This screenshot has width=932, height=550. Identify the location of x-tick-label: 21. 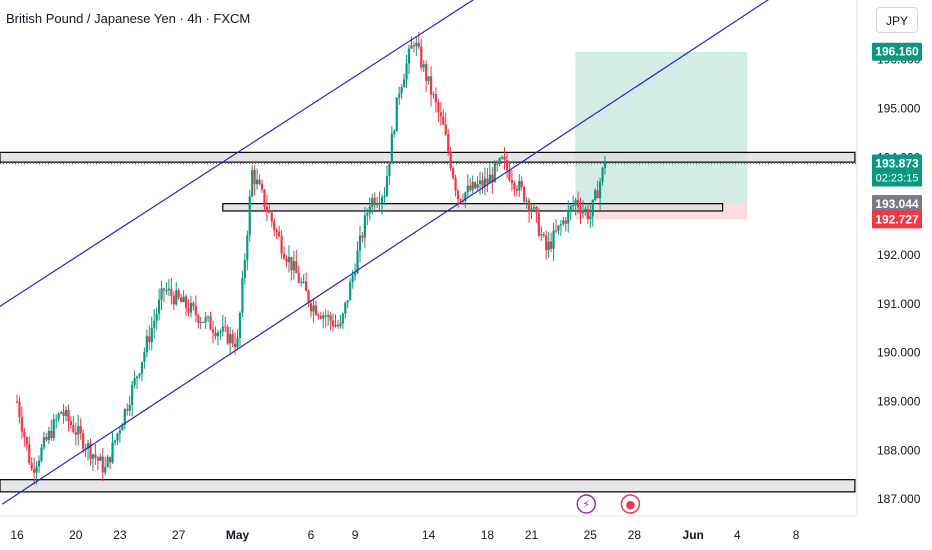
(532, 535).